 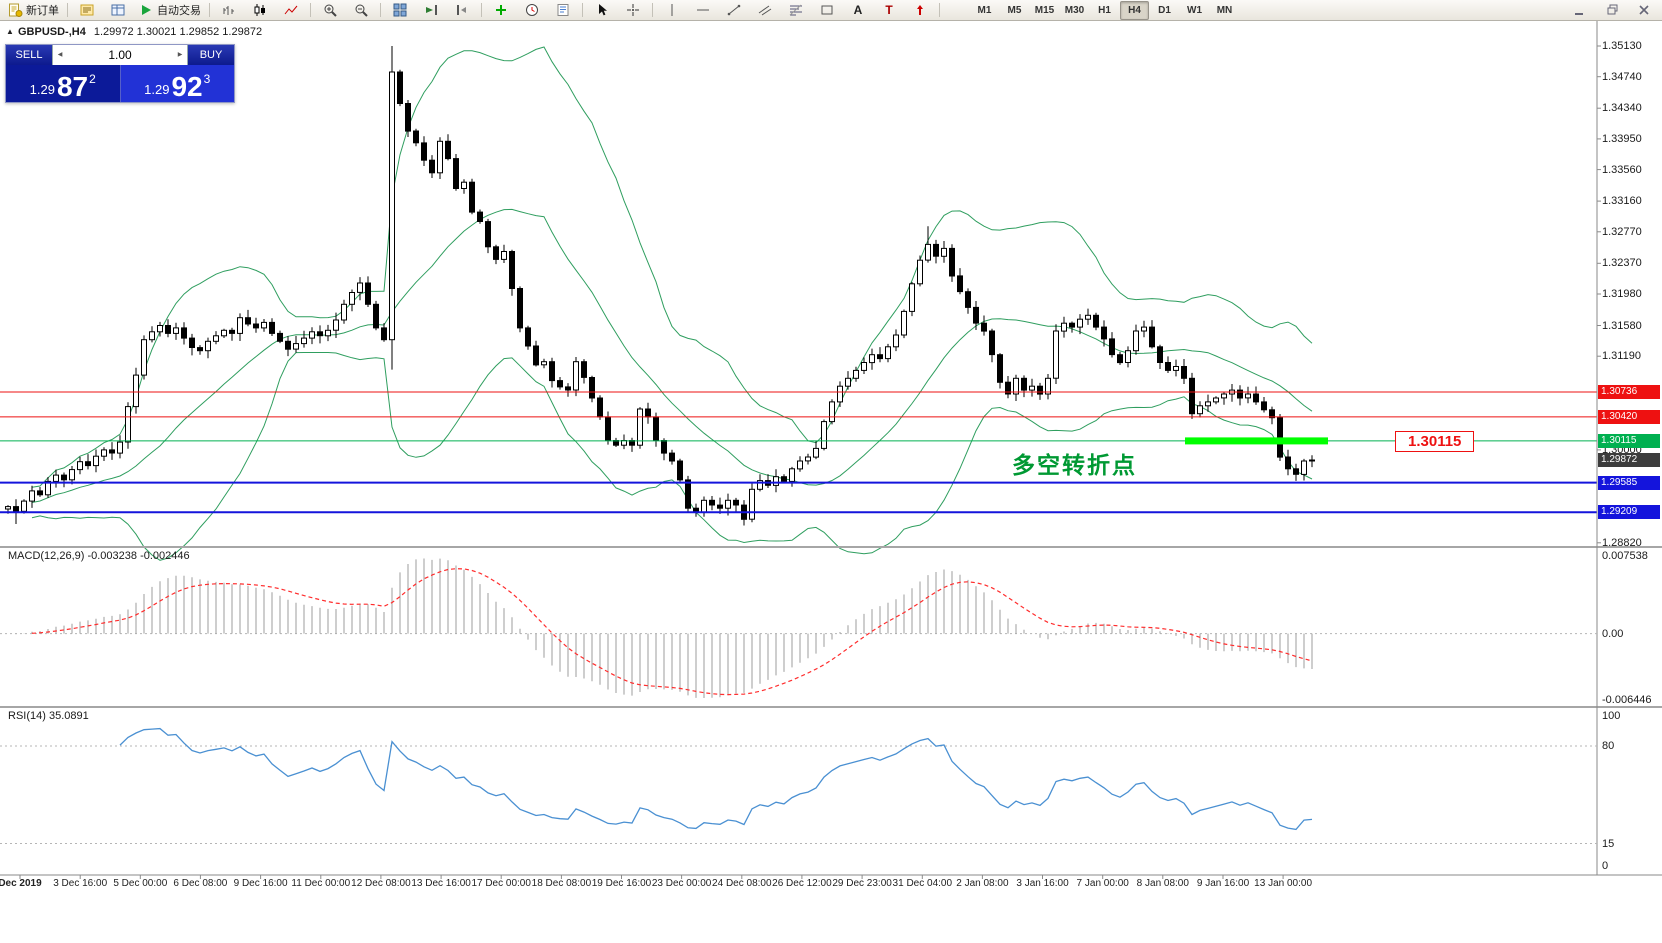 I want to click on line-chart-button, so click(x=291, y=10).